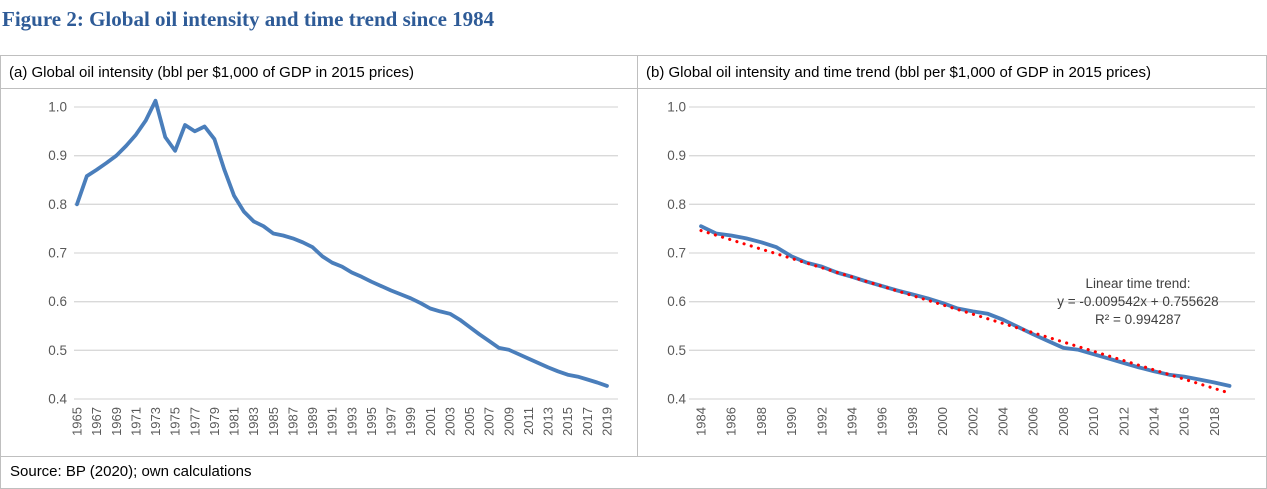  What do you see at coordinates (1137, 283) in the screenshot?
I see `trend-annotation-line: Linear time trend:` at bounding box center [1137, 283].